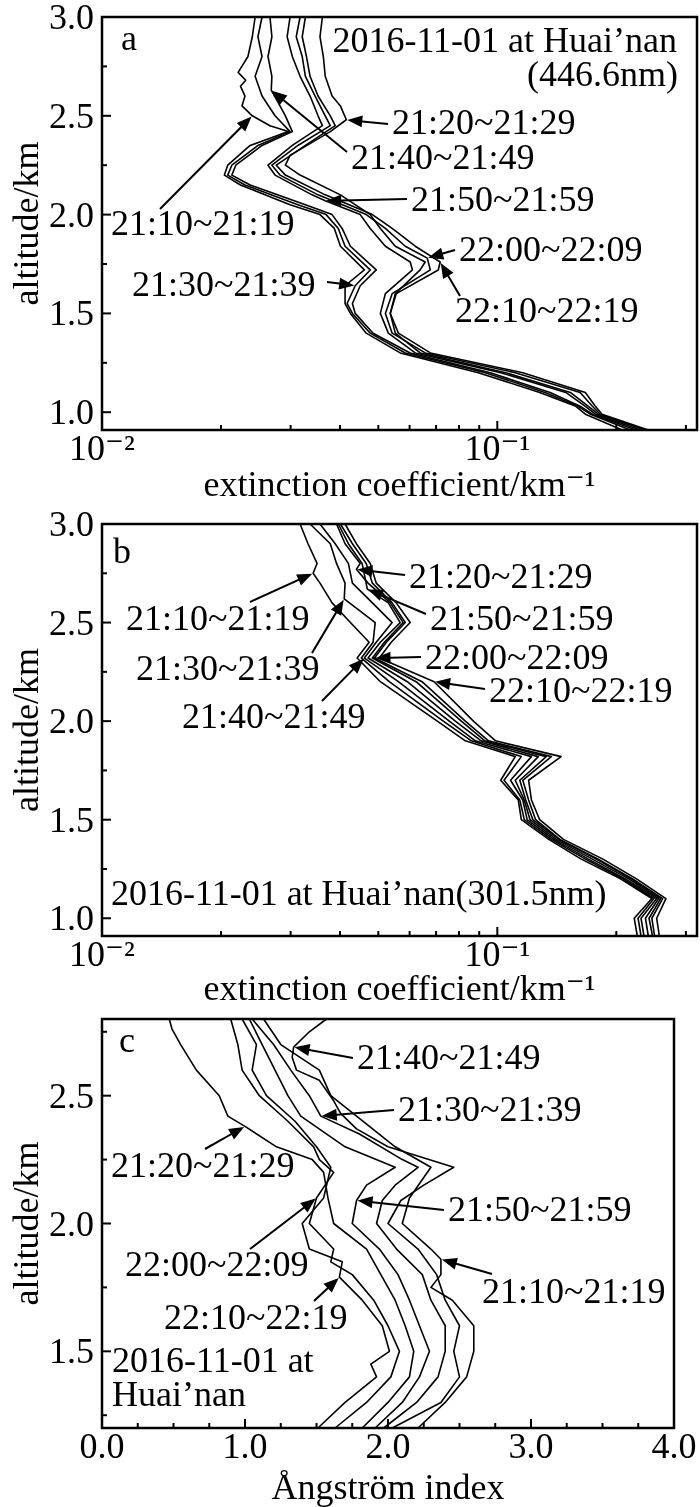 This screenshot has width=700, height=1507. I want to click on annotation: 2016-11-01 at Huai’nan(301.5nm), so click(359, 893).